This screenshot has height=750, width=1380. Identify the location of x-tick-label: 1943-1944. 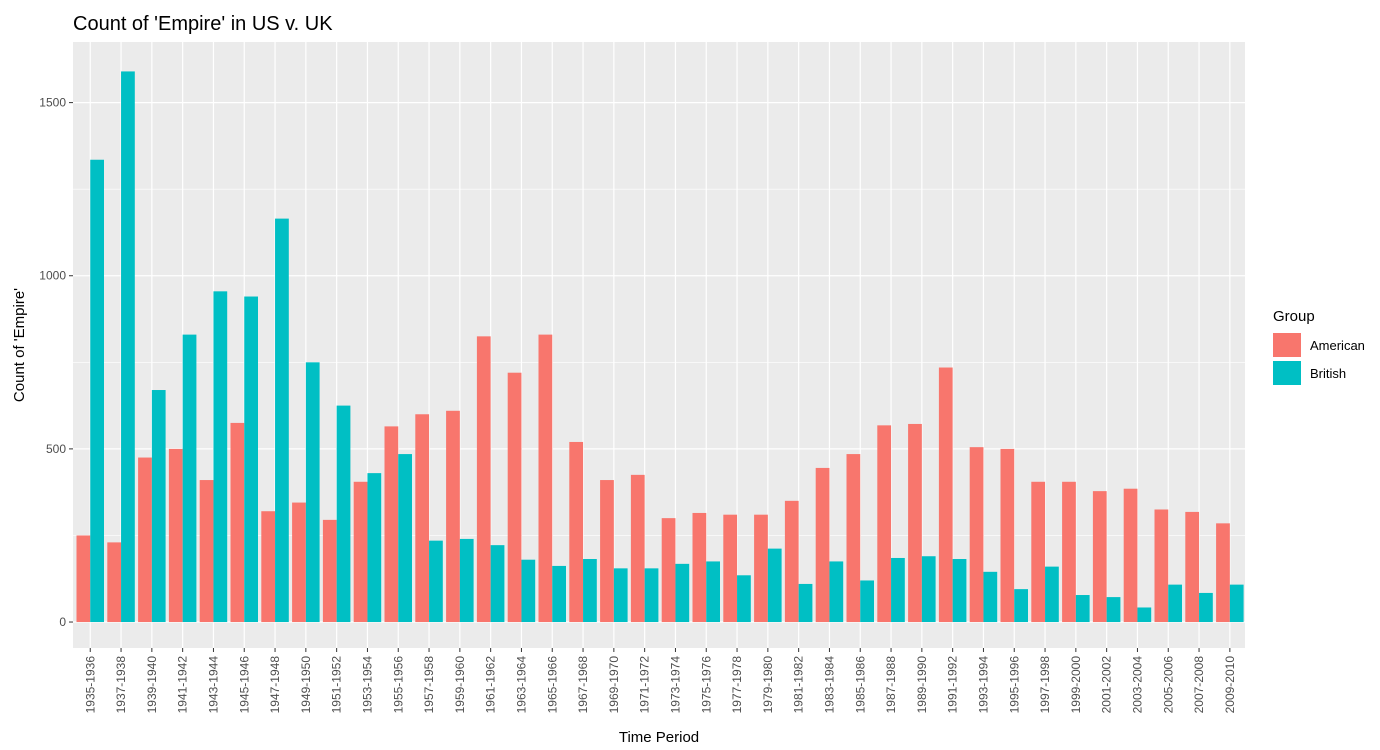
(213, 685).